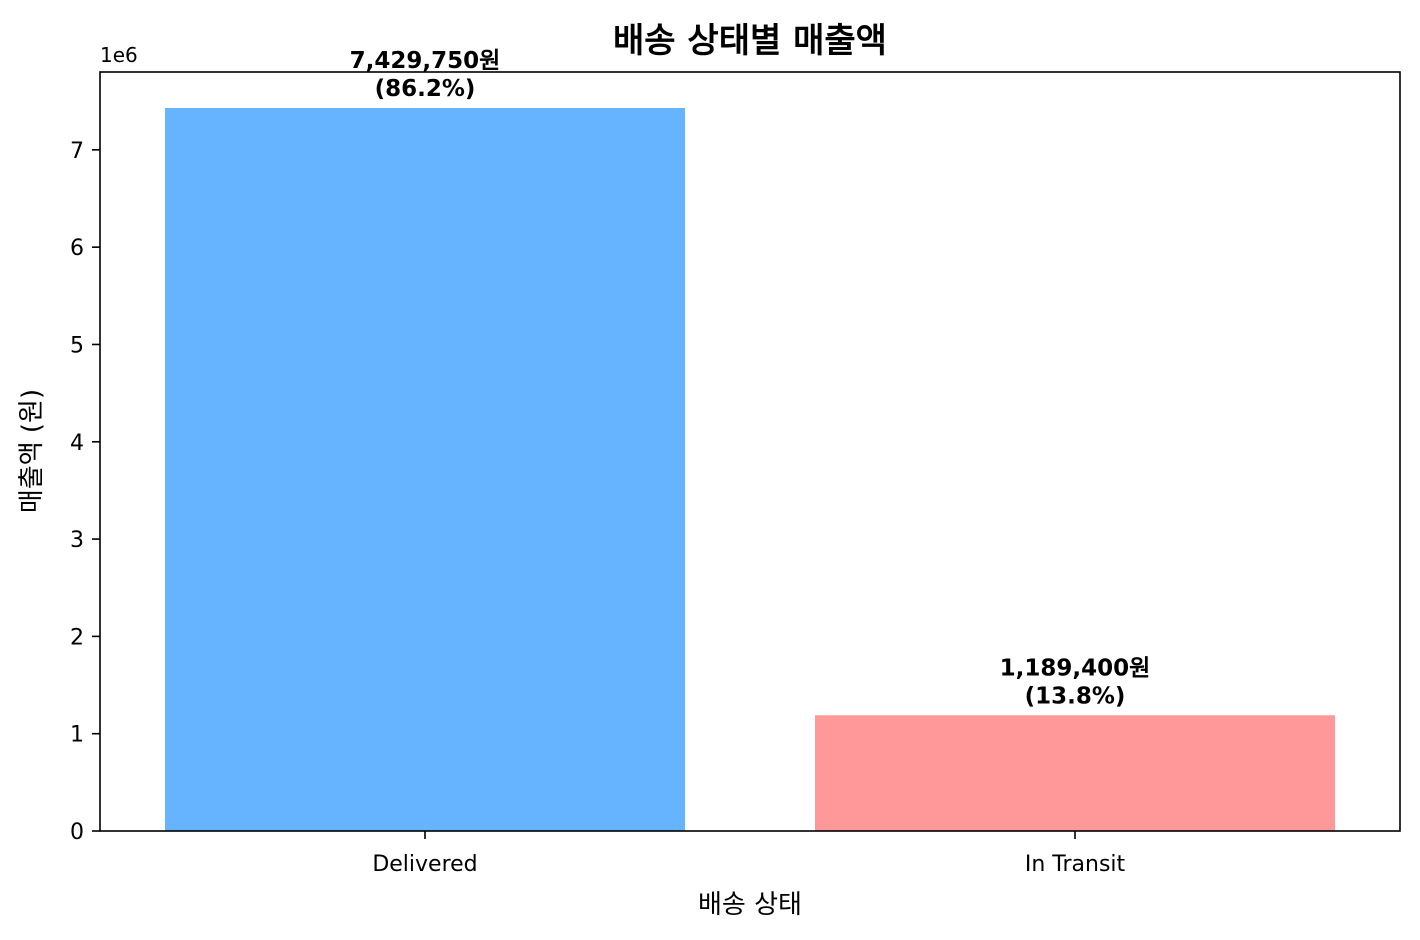 This screenshot has width=1420, height=940. What do you see at coordinates (1075, 773) in the screenshot?
I see `bar-in-transit` at bounding box center [1075, 773].